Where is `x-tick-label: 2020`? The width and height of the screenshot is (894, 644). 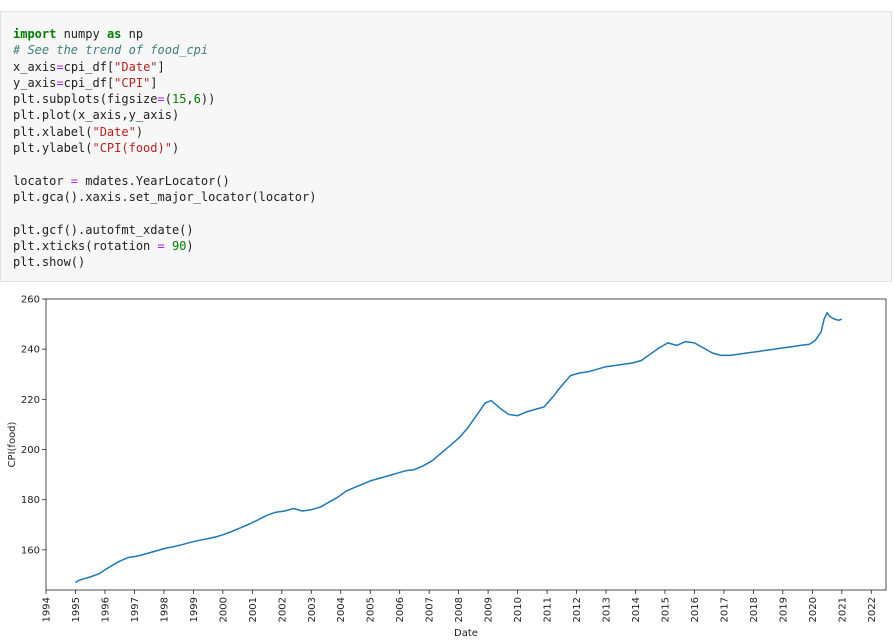 x-tick-label: 2020 is located at coordinates (813, 609).